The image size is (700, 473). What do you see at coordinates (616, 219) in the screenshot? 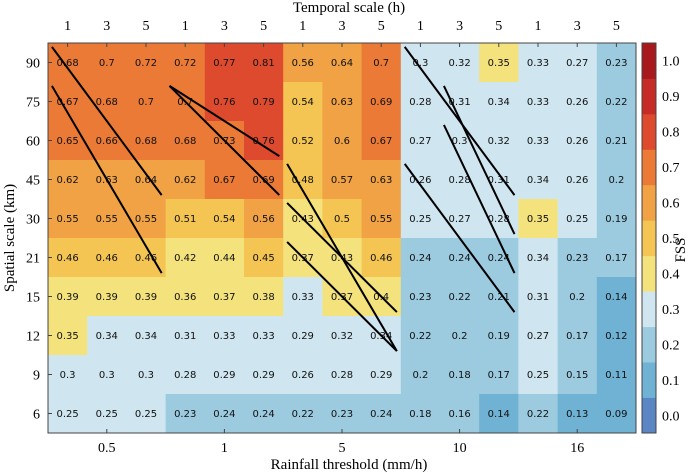
I see `cell-value-label: 0.19` at bounding box center [616, 219].